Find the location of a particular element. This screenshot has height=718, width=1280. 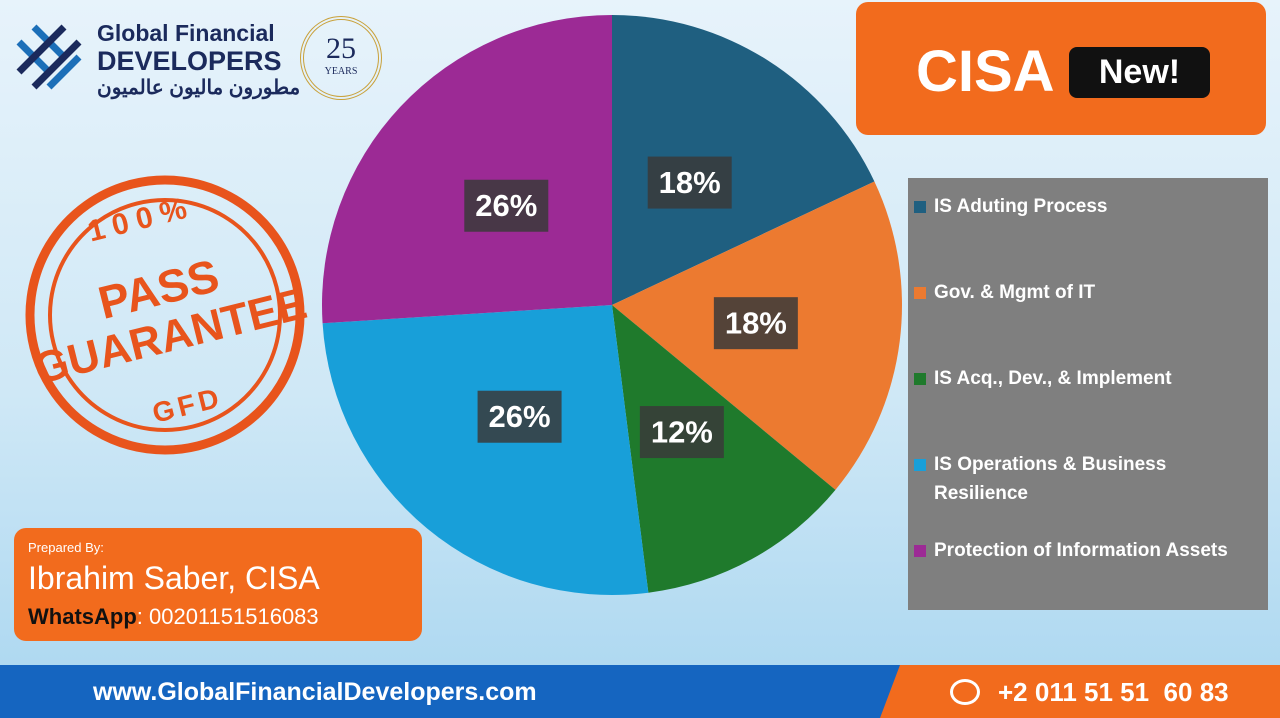

value-label: 12% is located at coordinates (682, 431).